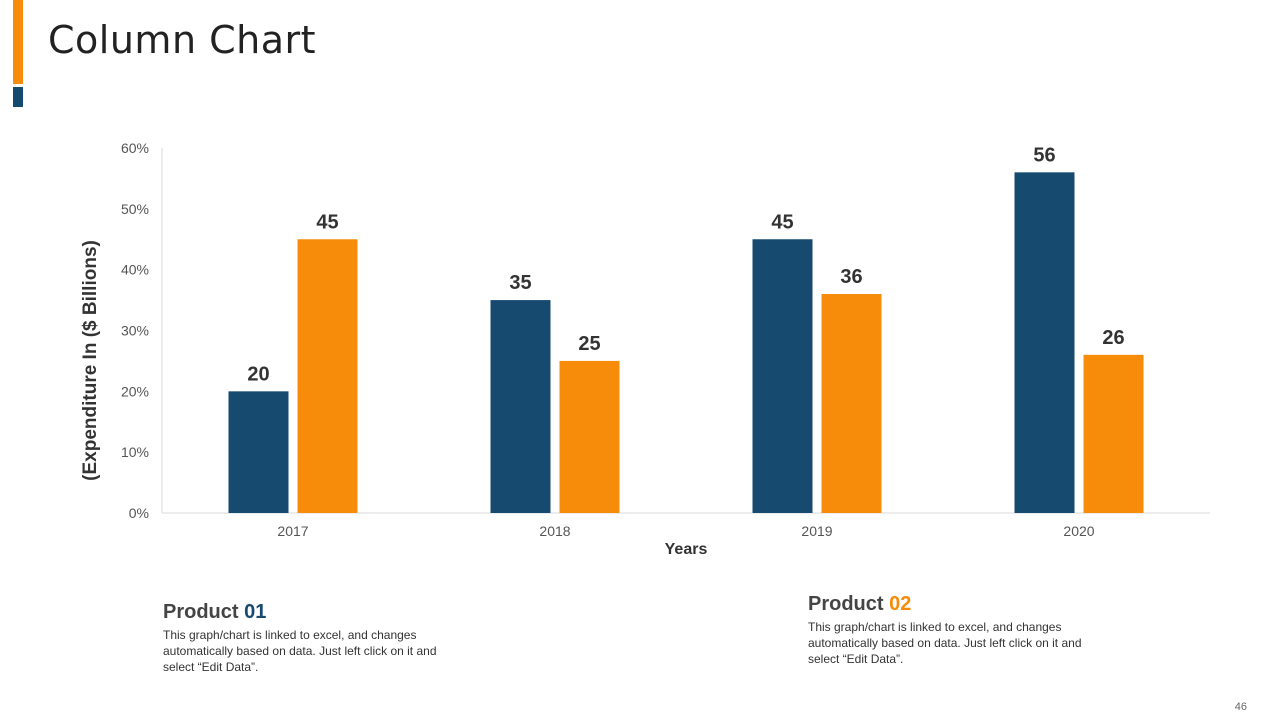 The height and width of the screenshot is (720, 1280). What do you see at coordinates (258, 452) in the screenshot?
I see `bar-product-01-2017` at bounding box center [258, 452].